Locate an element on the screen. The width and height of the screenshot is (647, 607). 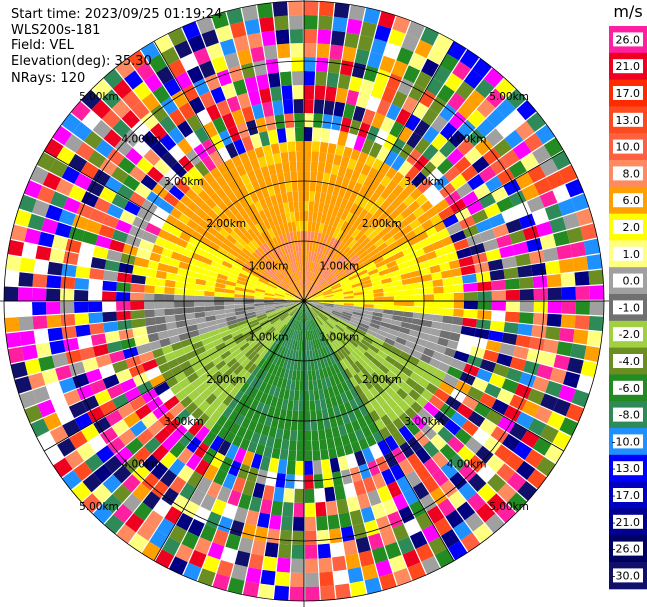
ring-label: 5.00km is located at coordinates (99, 97).